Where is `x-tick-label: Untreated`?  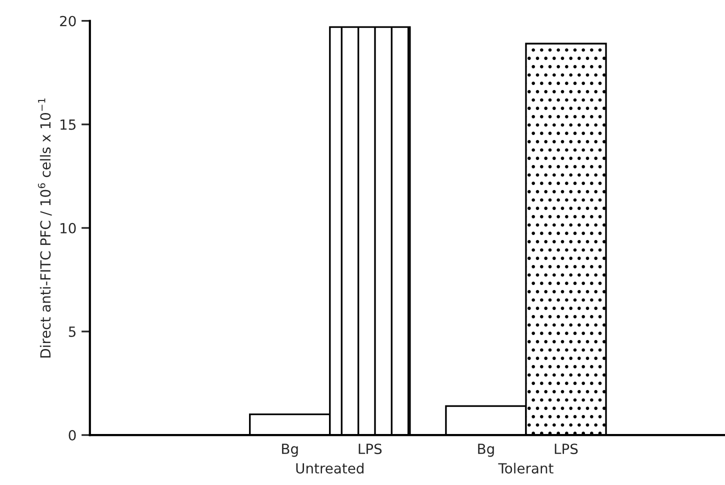
x-tick-label: Untreated is located at coordinates (330, 468).